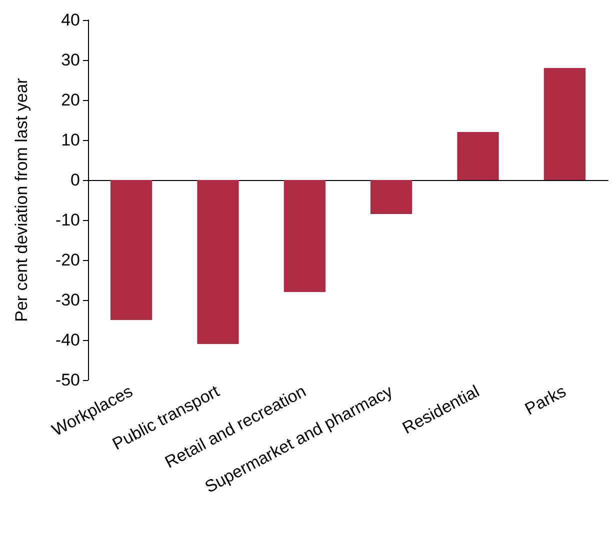  Describe the element at coordinates (21, 200) in the screenshot. I see `y-axis-title: Per cent deviation from last year` at that location.